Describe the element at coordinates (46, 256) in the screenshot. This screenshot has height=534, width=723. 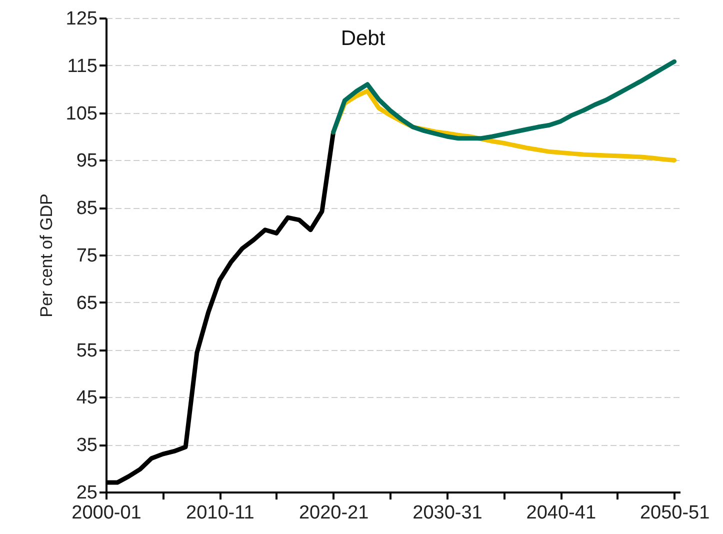
I see `y-axis-title: Per cent of GDP` at that location.